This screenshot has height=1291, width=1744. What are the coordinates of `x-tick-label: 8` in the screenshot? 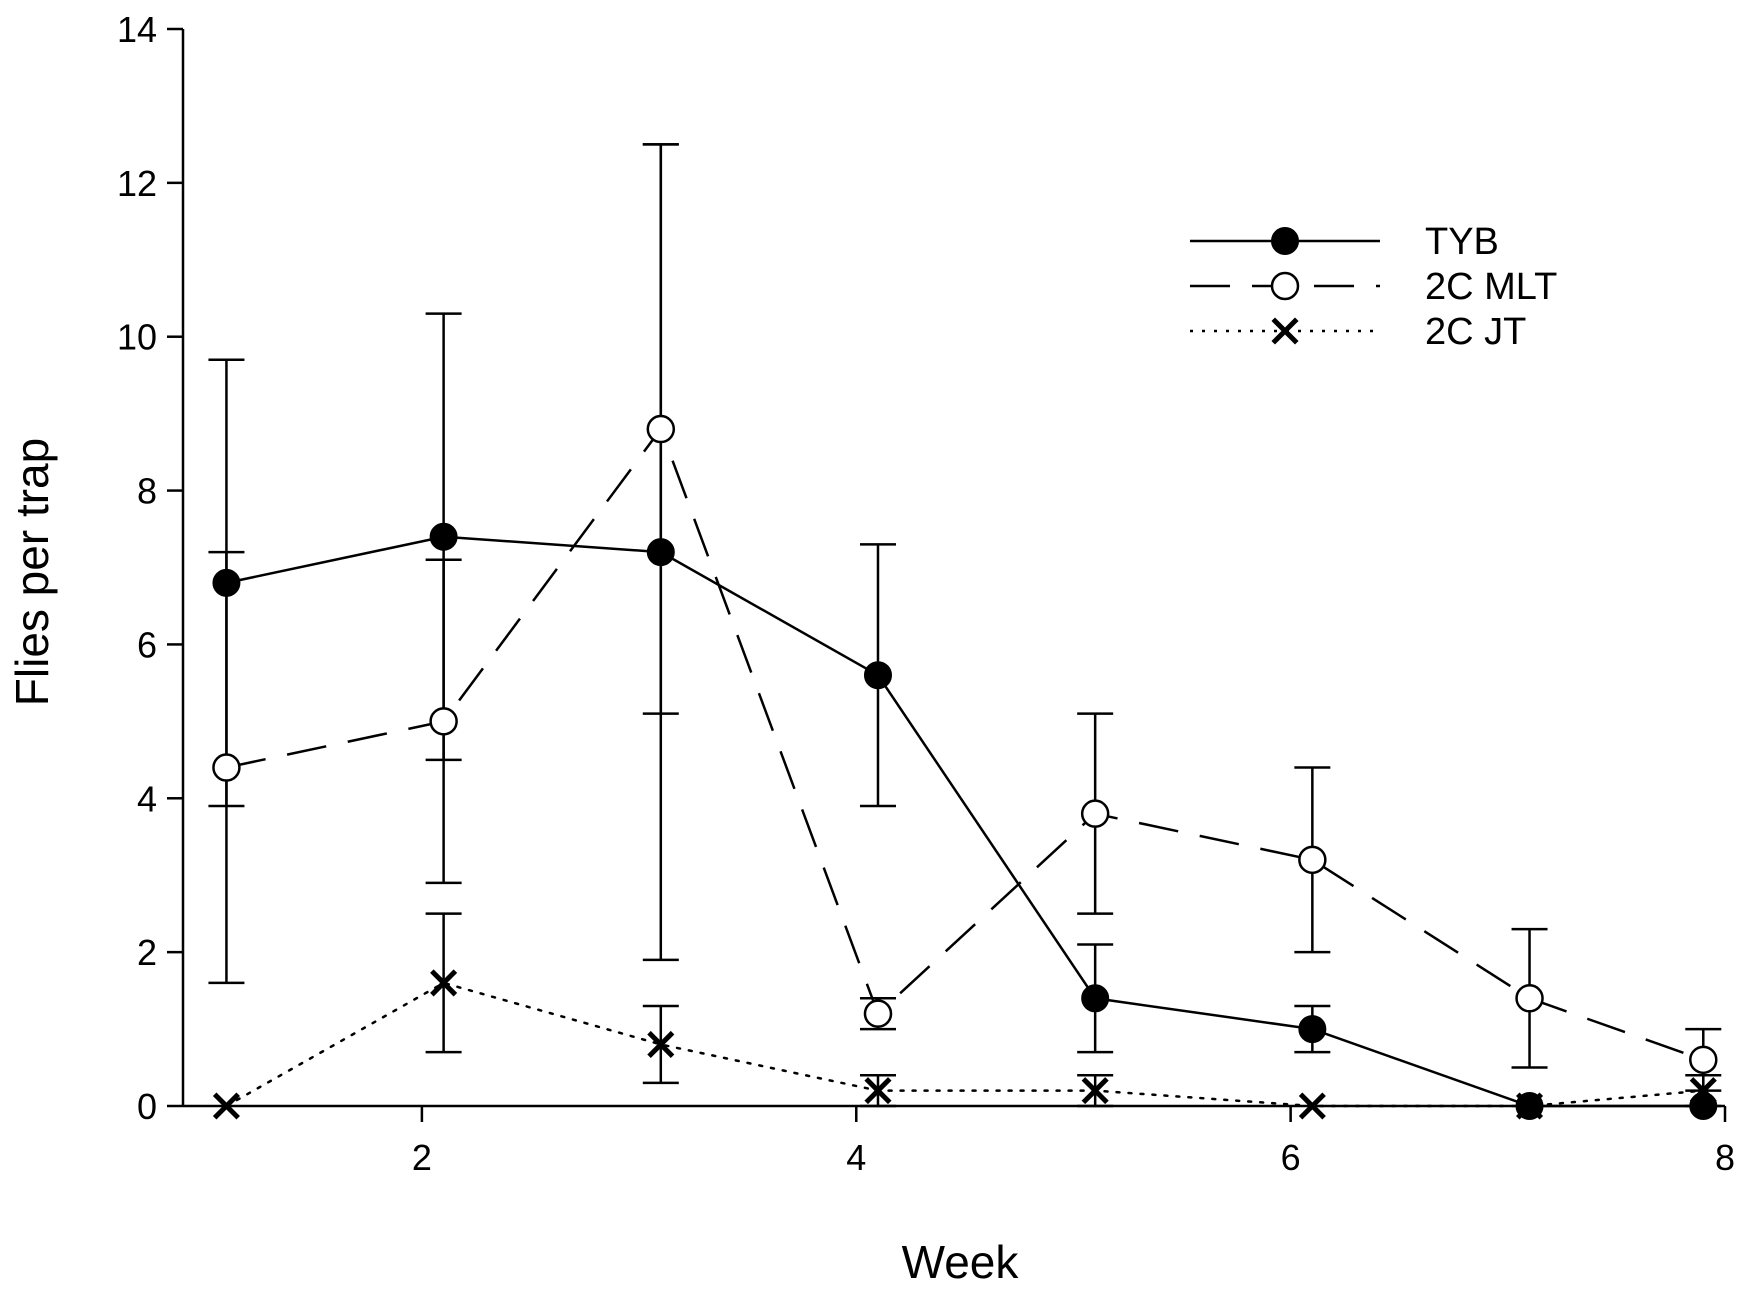 It's located at (1725, 1157).